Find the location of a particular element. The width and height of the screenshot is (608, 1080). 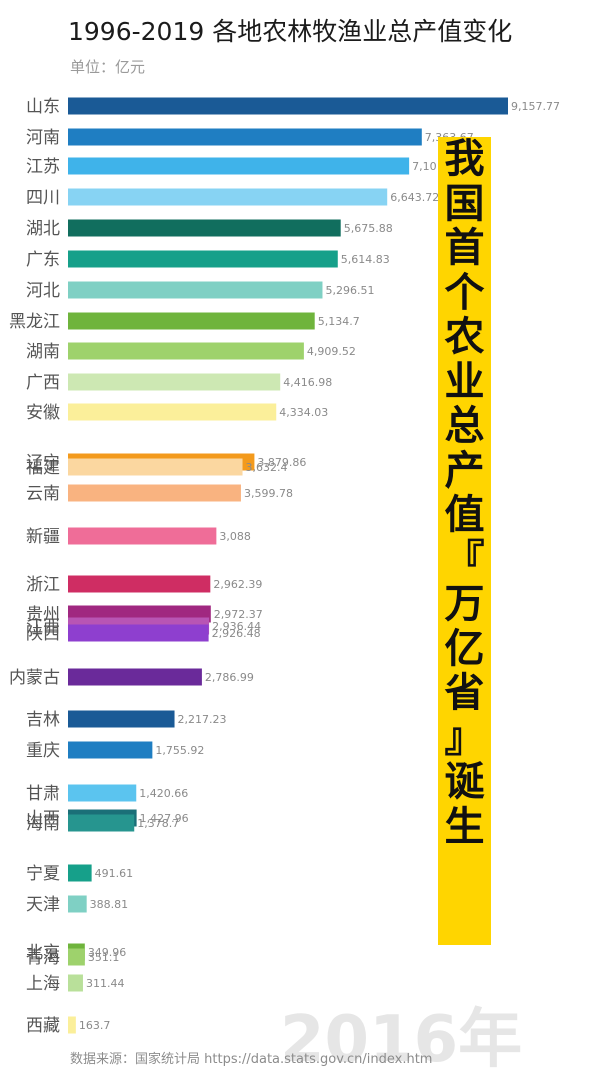

banner-char: 省 is located at coordinates (464, 693).